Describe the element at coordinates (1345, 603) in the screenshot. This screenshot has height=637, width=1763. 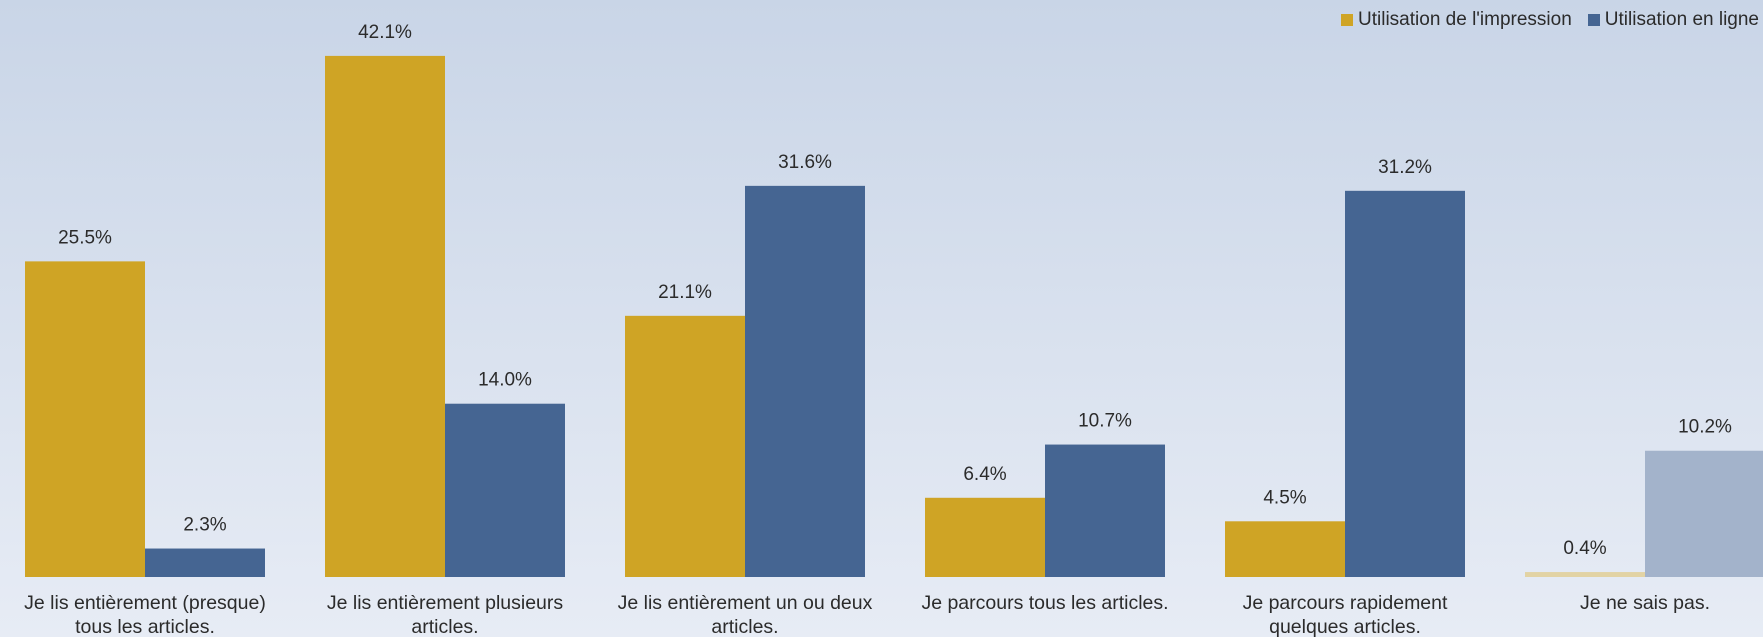
I see `category-label-line: Je parcours rapidement` at that location.